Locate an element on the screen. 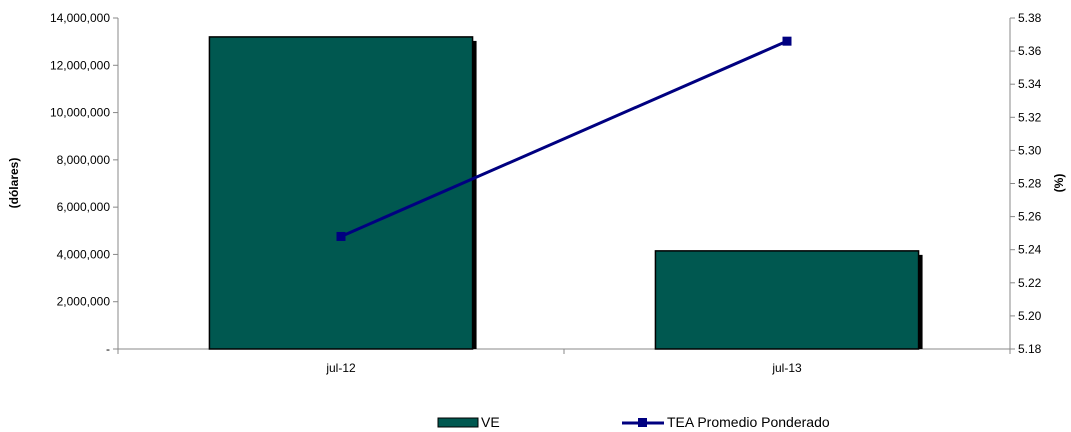 Image resolution: width=1071 pixels, height=432 pixels. right-tick-label: 5.24 is located at coordinates (1030, 250).